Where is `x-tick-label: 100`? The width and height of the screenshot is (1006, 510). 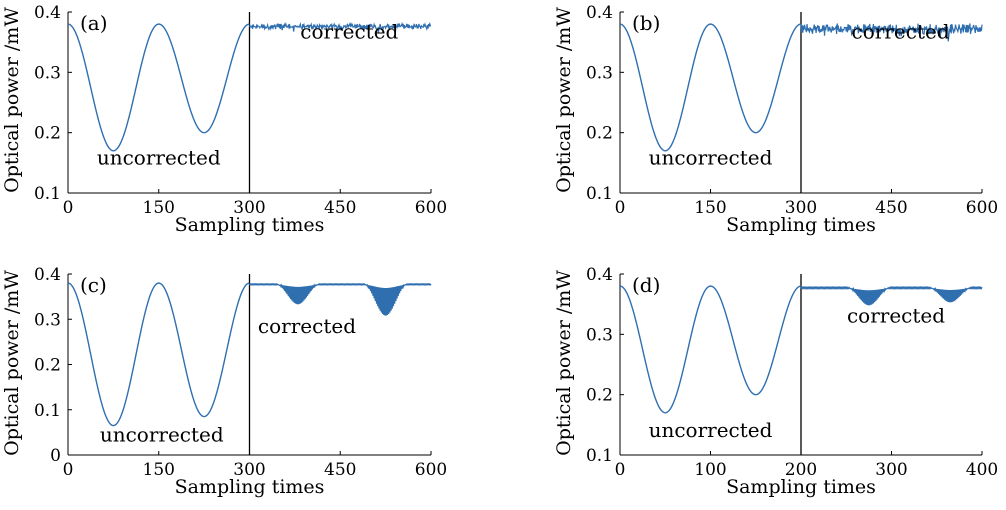 x-tick-label: 100 is located at coordinates (710, 470).